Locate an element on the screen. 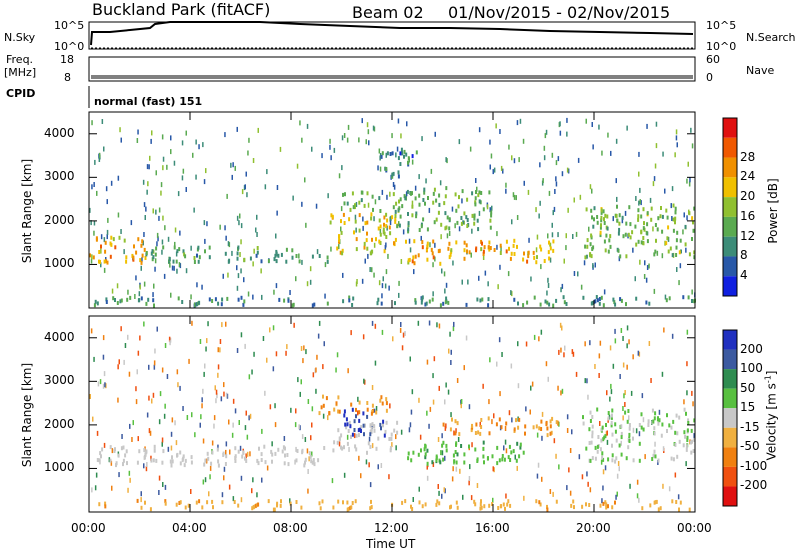 Image resolution: width=800 pixels, height=554 pixels. nsearch-hi-tick: 10^5 is located at coordinates (721, 25).